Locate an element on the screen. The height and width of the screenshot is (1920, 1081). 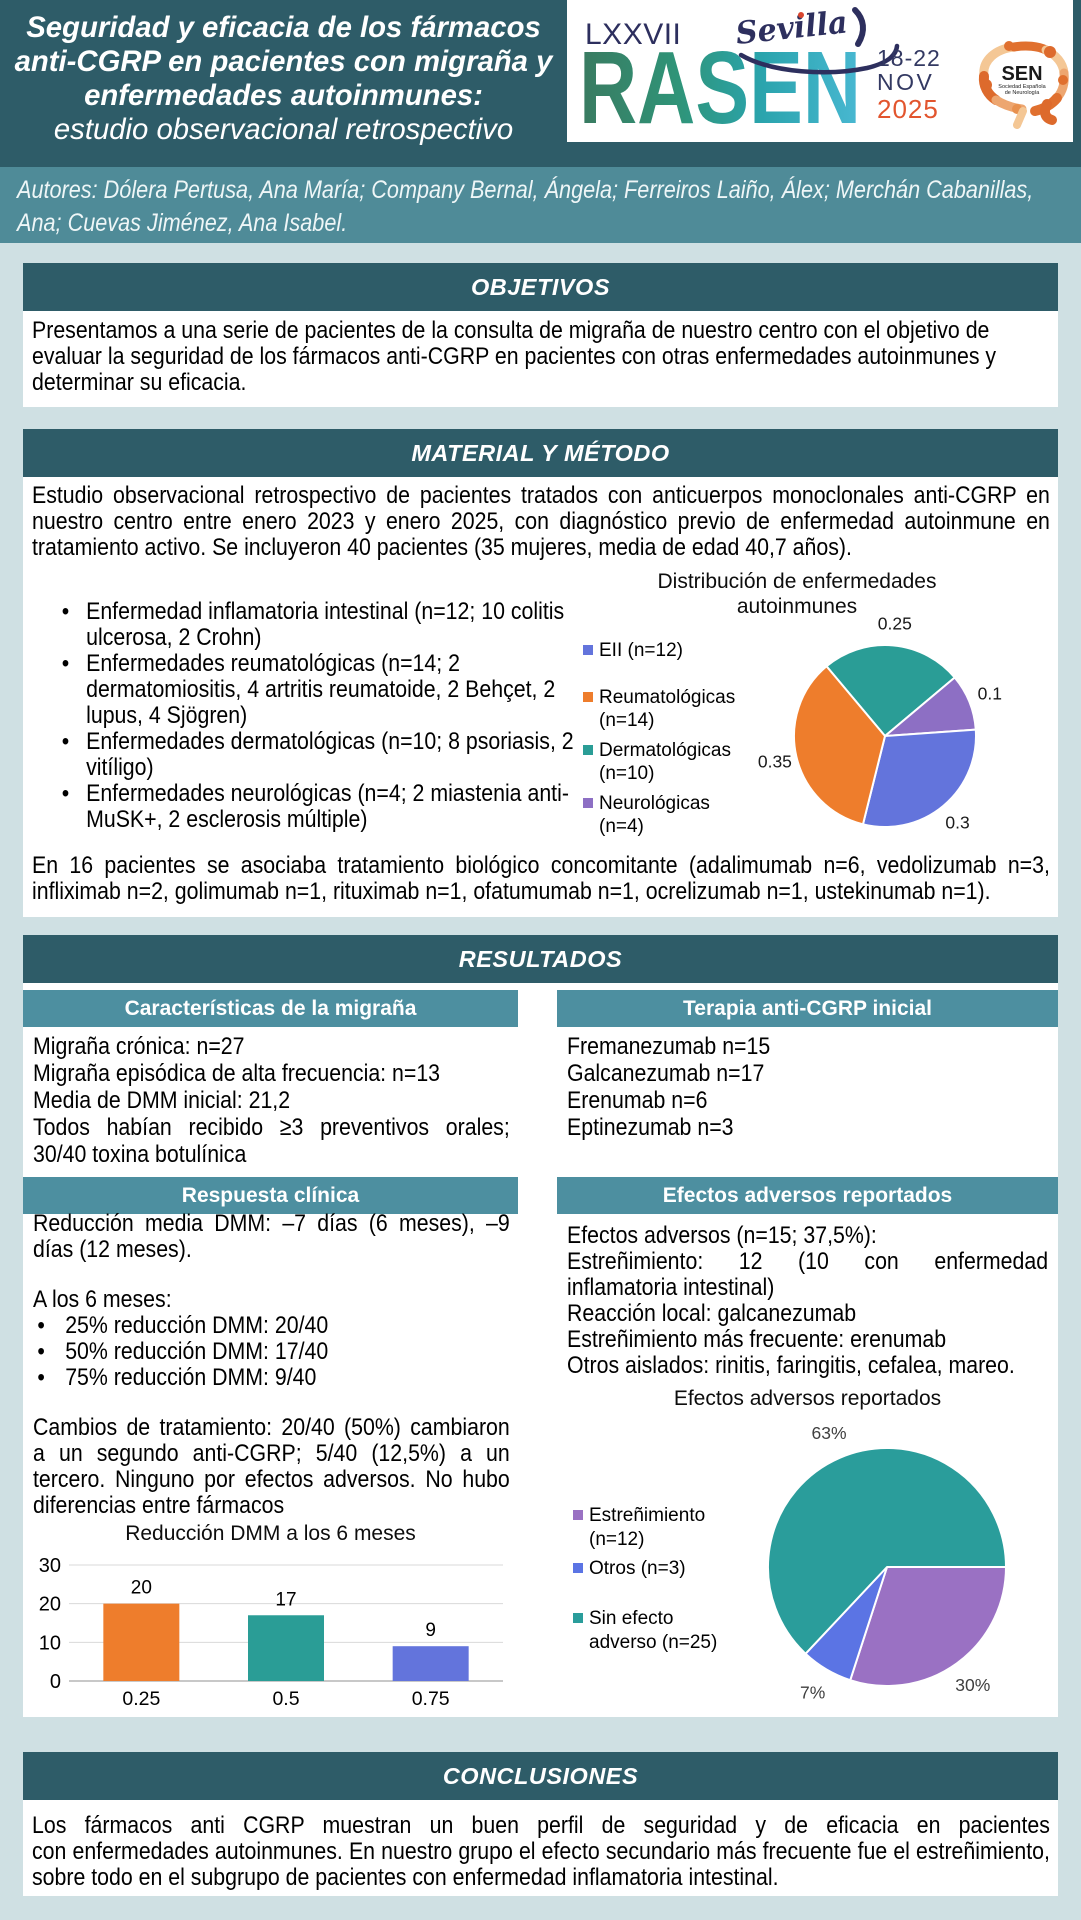
pie-slice-label: 0.3 is located at coordinates (957, 823).